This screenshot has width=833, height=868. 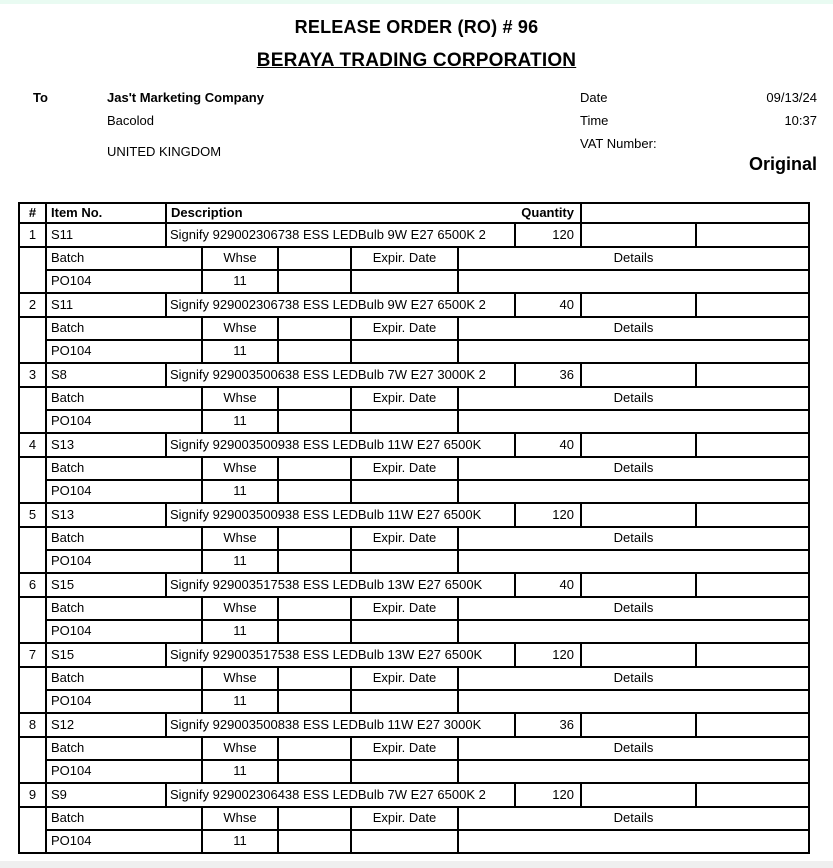 What do you see at coordinates (427, 749) in the screenshot?
I see `batch-header-row: Batch Whse Expir. Date Details` at bounding box center [427, 749].